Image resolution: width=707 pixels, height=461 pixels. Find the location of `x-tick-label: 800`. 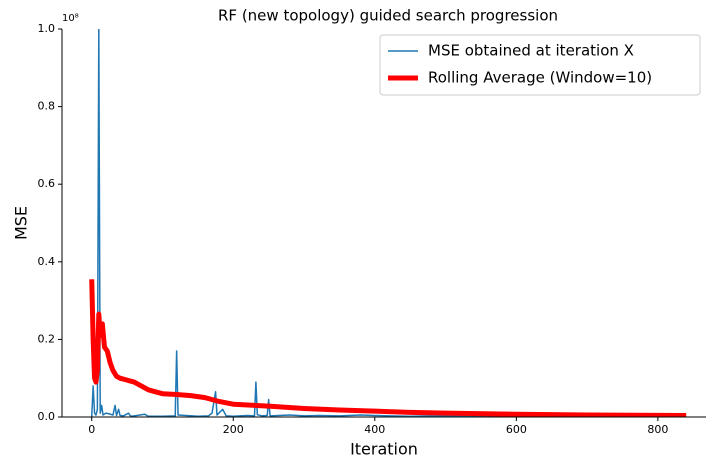

x-tick-label: 800 is located at coordinates (657, 429).